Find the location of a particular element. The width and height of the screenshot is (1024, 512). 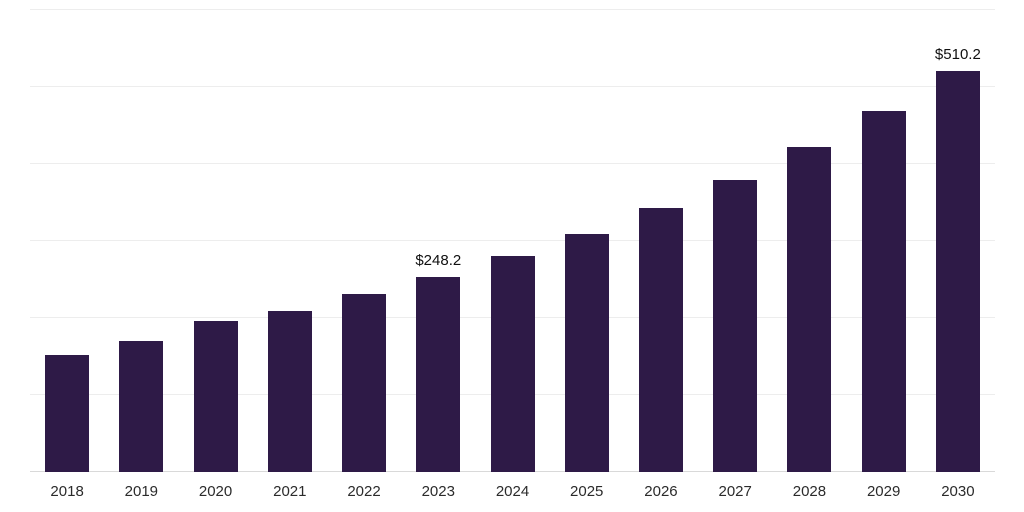

x-axis-label-2026: 2026 is located at coordinates (661, 491).